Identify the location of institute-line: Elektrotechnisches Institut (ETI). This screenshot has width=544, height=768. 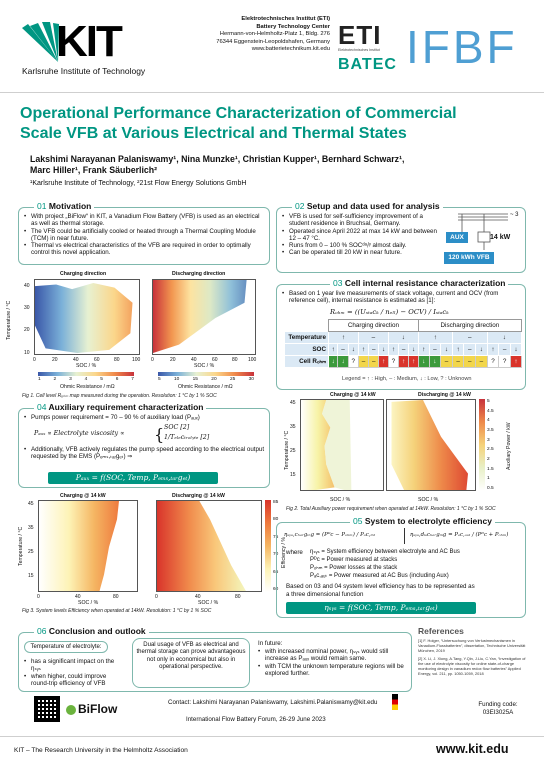
(285, 19).